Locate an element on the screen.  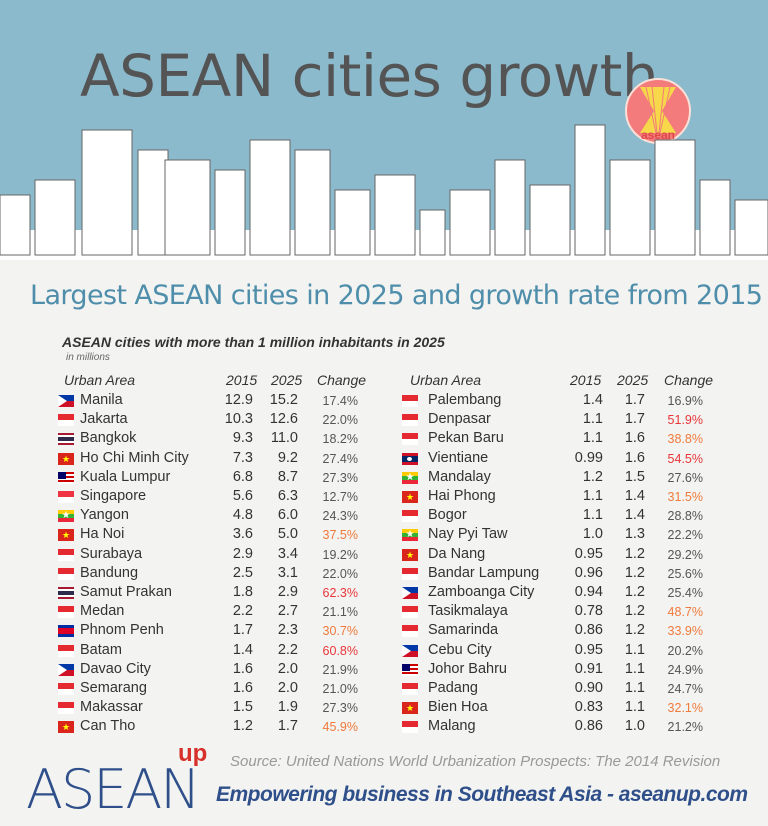
value-2025: 1.7 is located at coordinates (634, 419).